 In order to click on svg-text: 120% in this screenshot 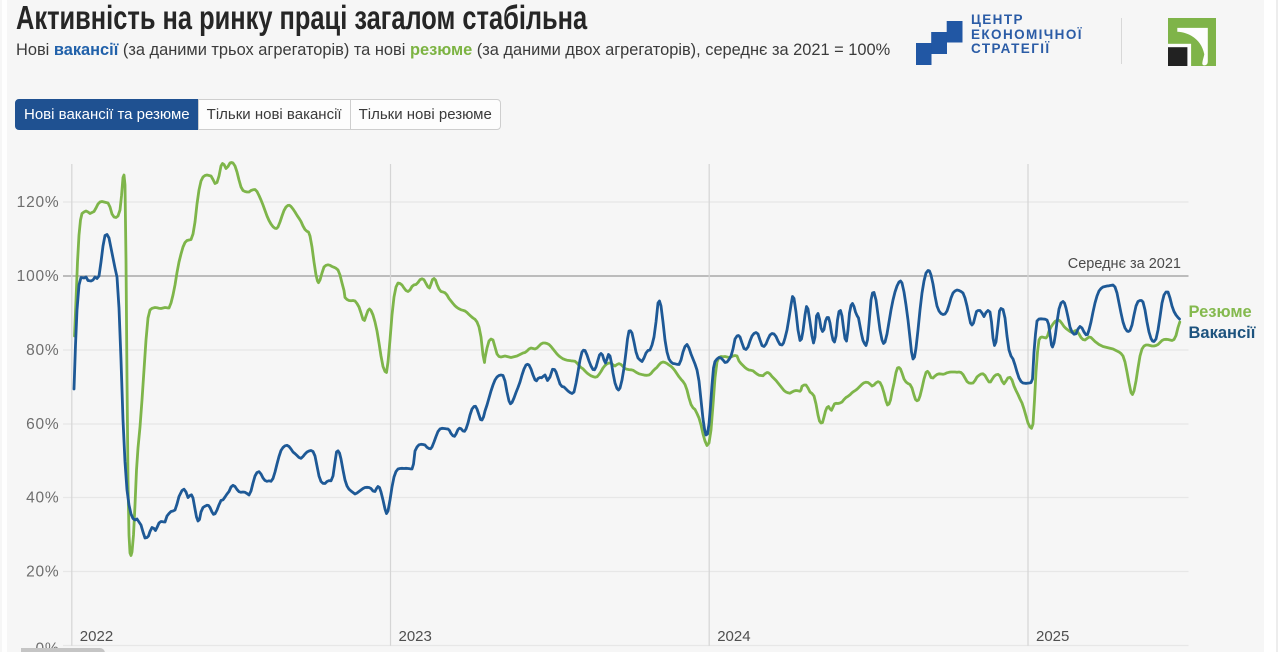, I will do `click(38, 202)`.